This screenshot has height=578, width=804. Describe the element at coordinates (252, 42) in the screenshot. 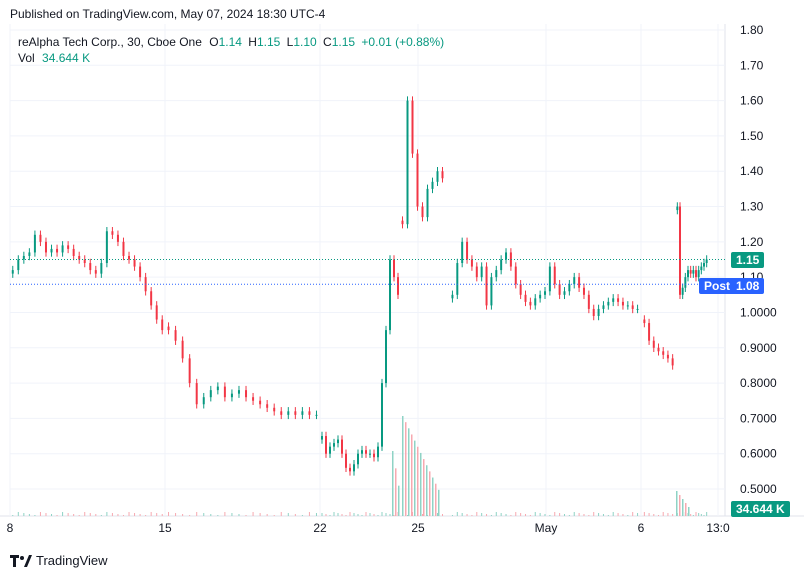

I see `high-label: H` at that location.